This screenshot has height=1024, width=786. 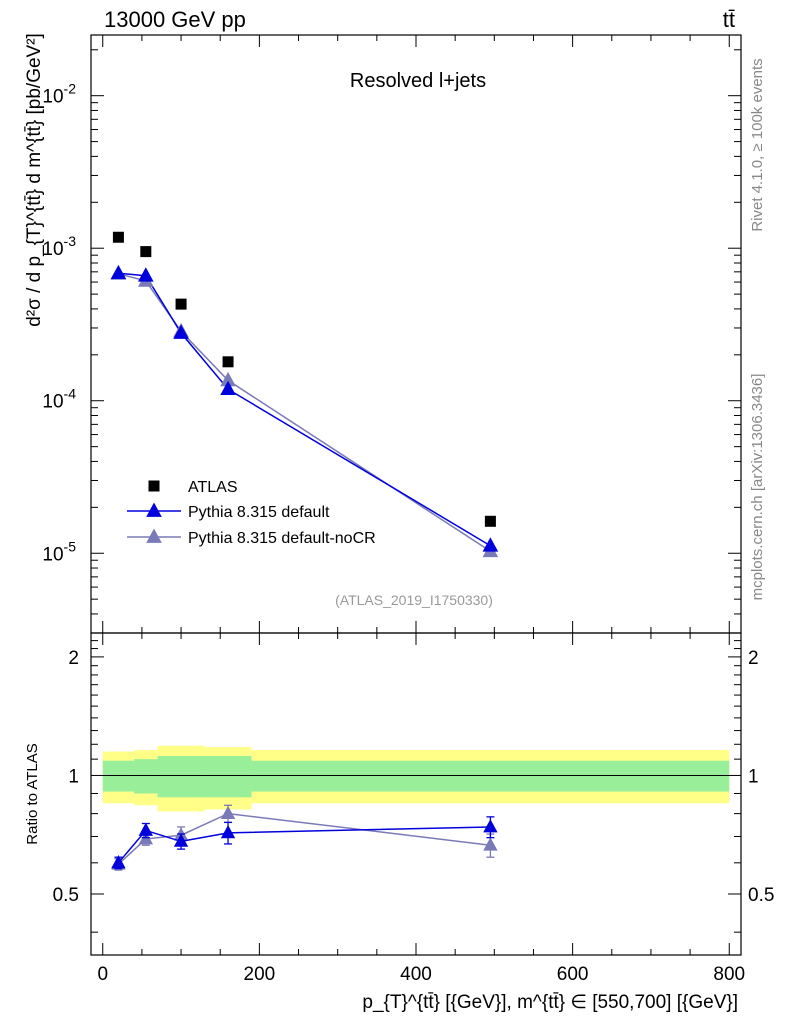 What do you see at coordinates (757, 487) in the screenshot?
I see `mcplots-label: mcplots.cern.ch [arXiv:1306.3436]` at bounding box center [757, 487].